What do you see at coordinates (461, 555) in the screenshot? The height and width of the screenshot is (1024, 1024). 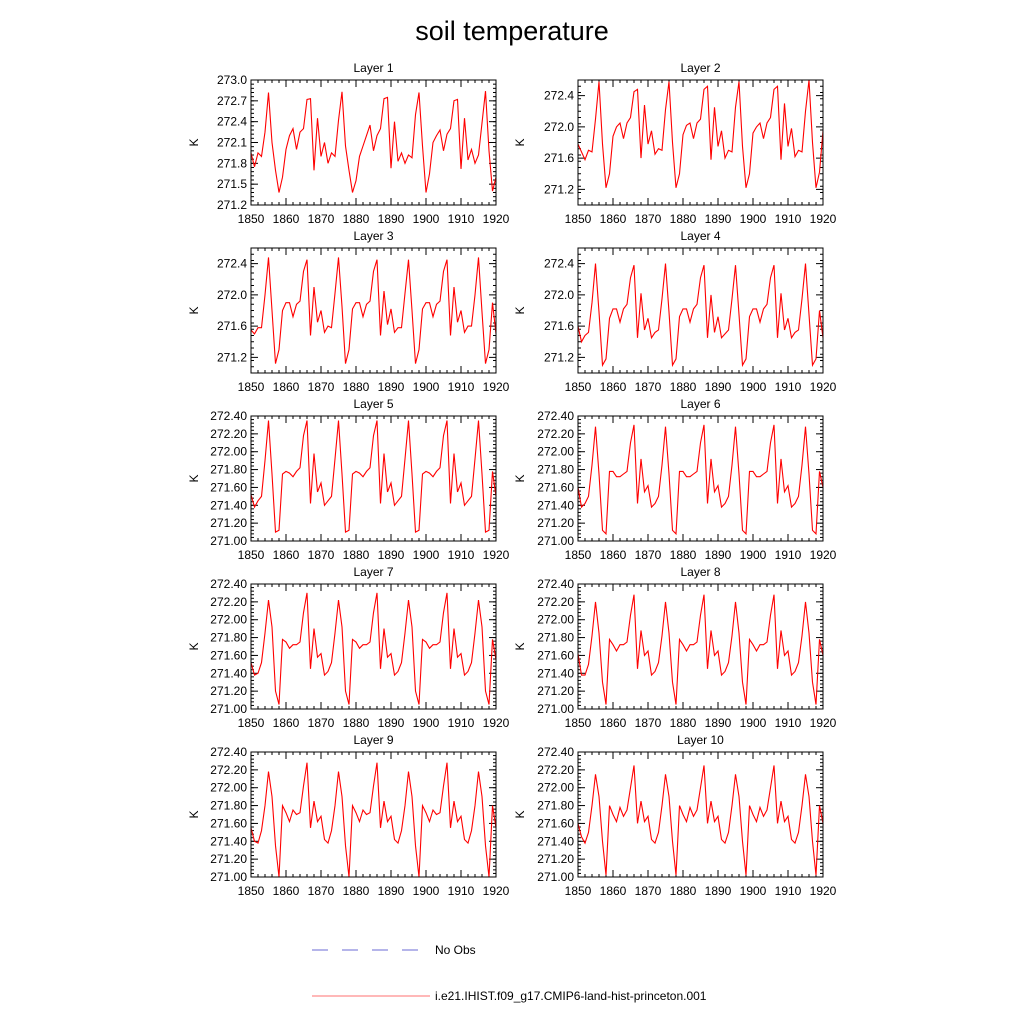 I see `layer-5-x-tick-label: 1910` at bounding box center [461, 555].